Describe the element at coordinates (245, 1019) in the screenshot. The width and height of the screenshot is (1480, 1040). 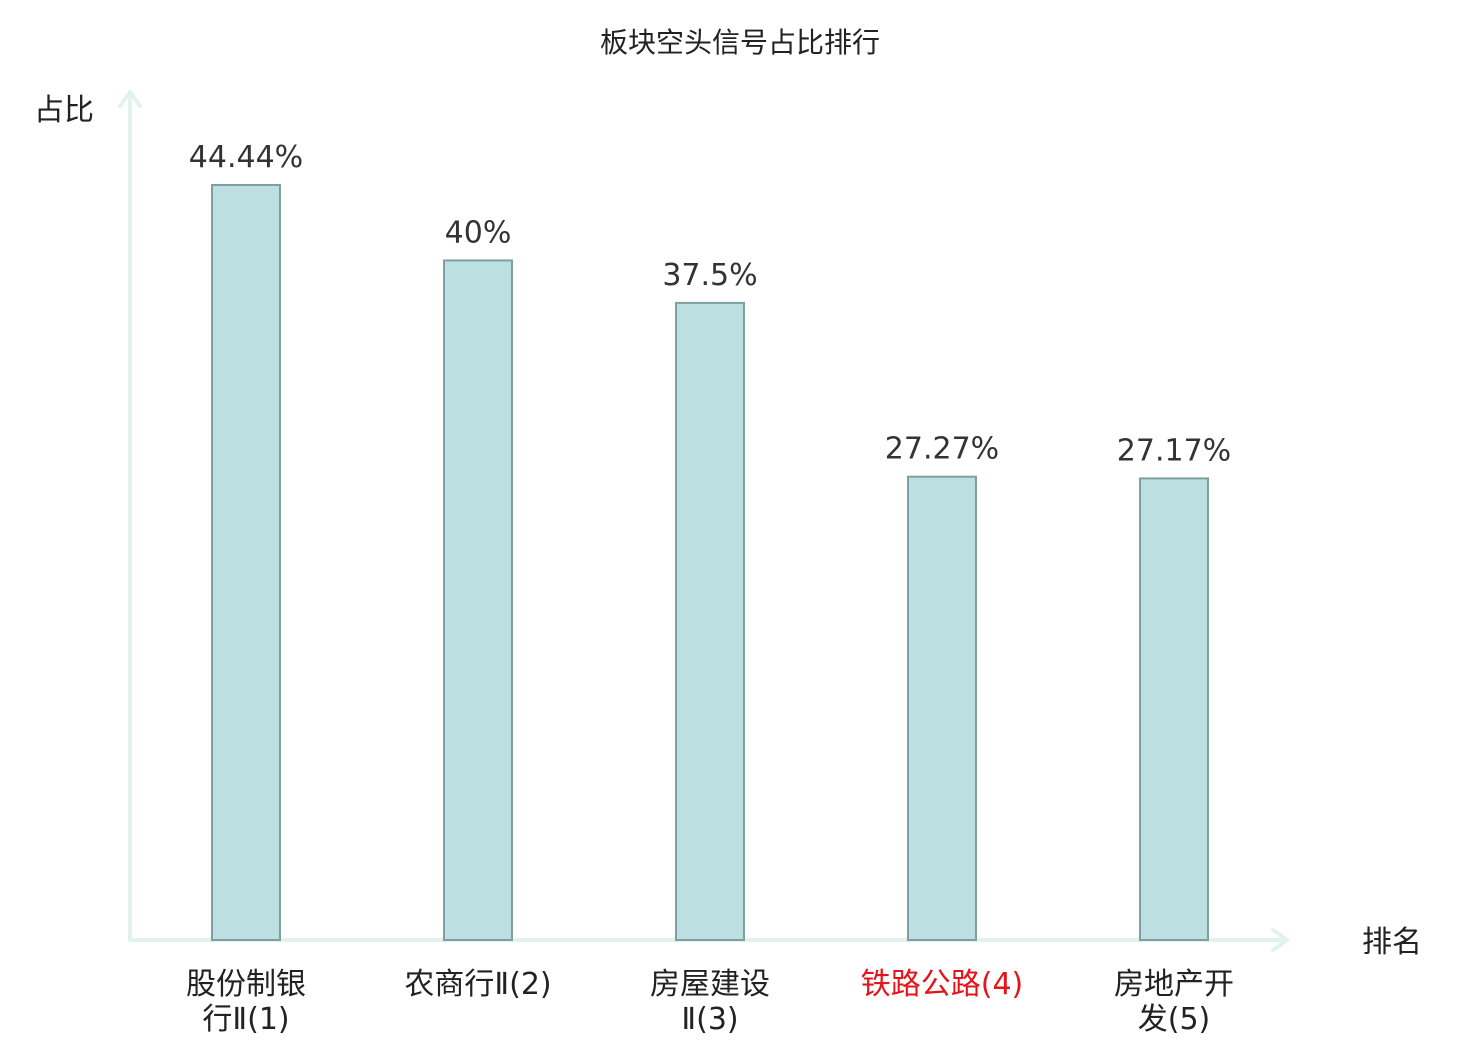
I see `category-label-1-line-2: 行Ⅱ(1)` at that location.